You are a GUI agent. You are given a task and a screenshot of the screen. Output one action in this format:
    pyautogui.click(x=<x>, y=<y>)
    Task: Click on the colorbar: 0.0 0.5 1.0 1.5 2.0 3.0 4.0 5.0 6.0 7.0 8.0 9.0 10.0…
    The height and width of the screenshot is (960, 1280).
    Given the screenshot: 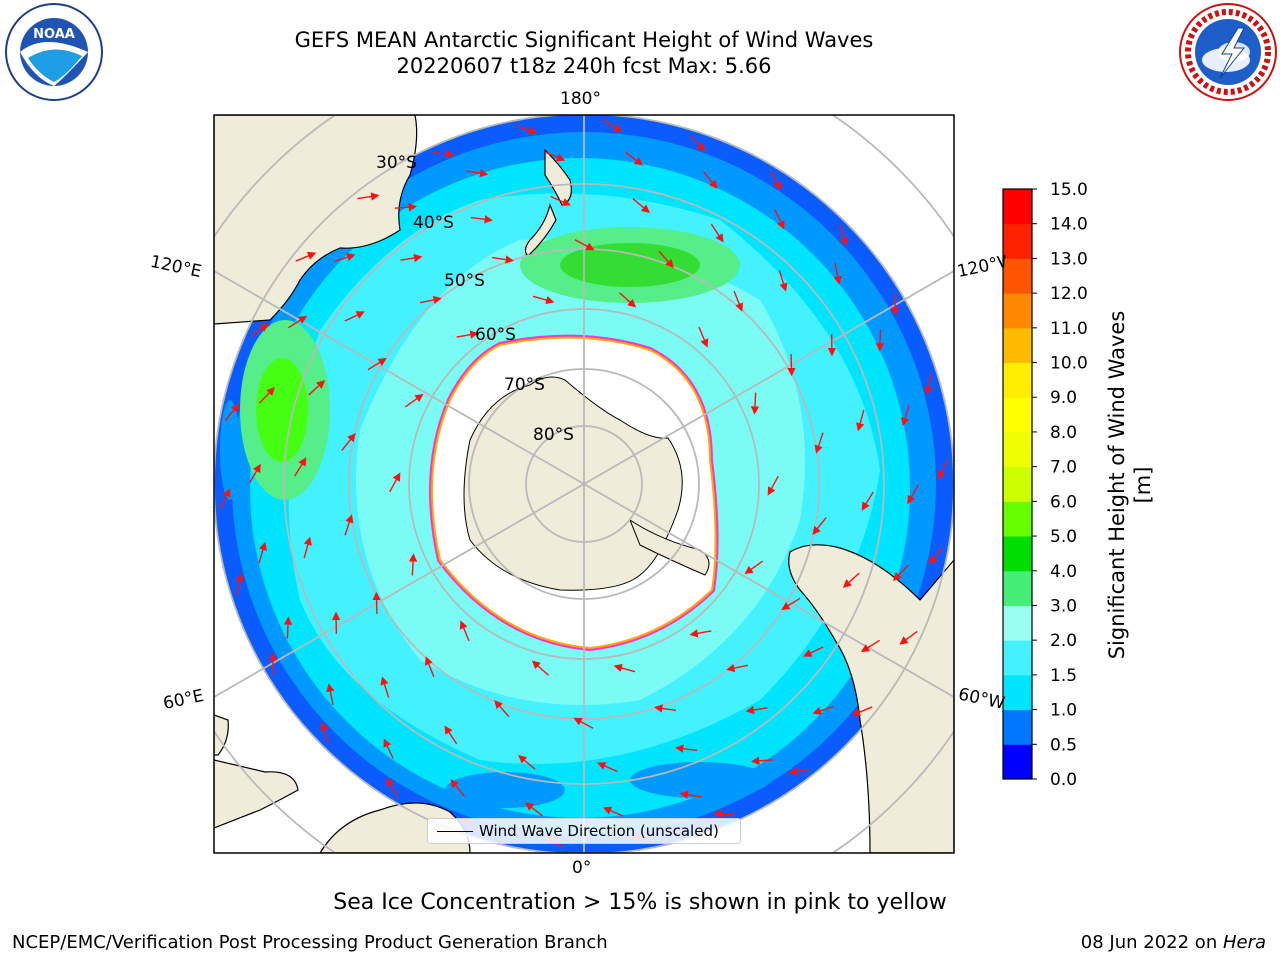 What is the action you would take?
    pyautogui.click(x=1045, y=485)
    